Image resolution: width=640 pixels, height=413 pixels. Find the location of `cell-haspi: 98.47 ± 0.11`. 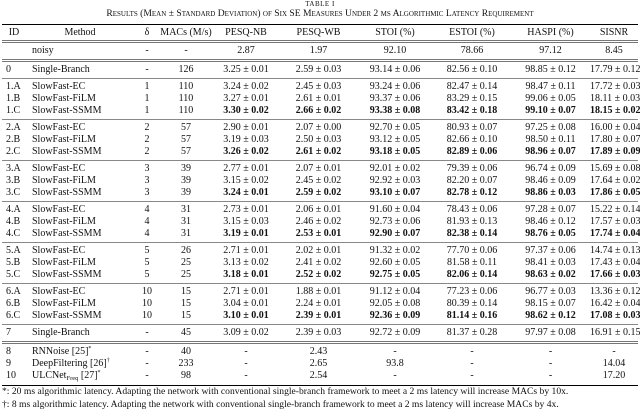

cell-haspi: 98.47 ± 0.11 is located at coordinates (550, 86).